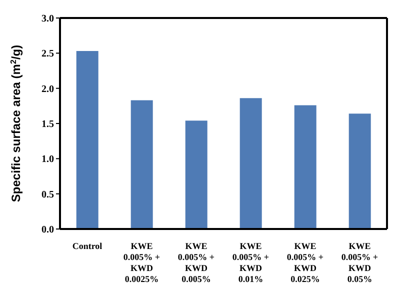  What do you see at coordinates (48, 160) in the screenshot?
I see `y-tick-label: 1.0` at bounding box center [48, 160].